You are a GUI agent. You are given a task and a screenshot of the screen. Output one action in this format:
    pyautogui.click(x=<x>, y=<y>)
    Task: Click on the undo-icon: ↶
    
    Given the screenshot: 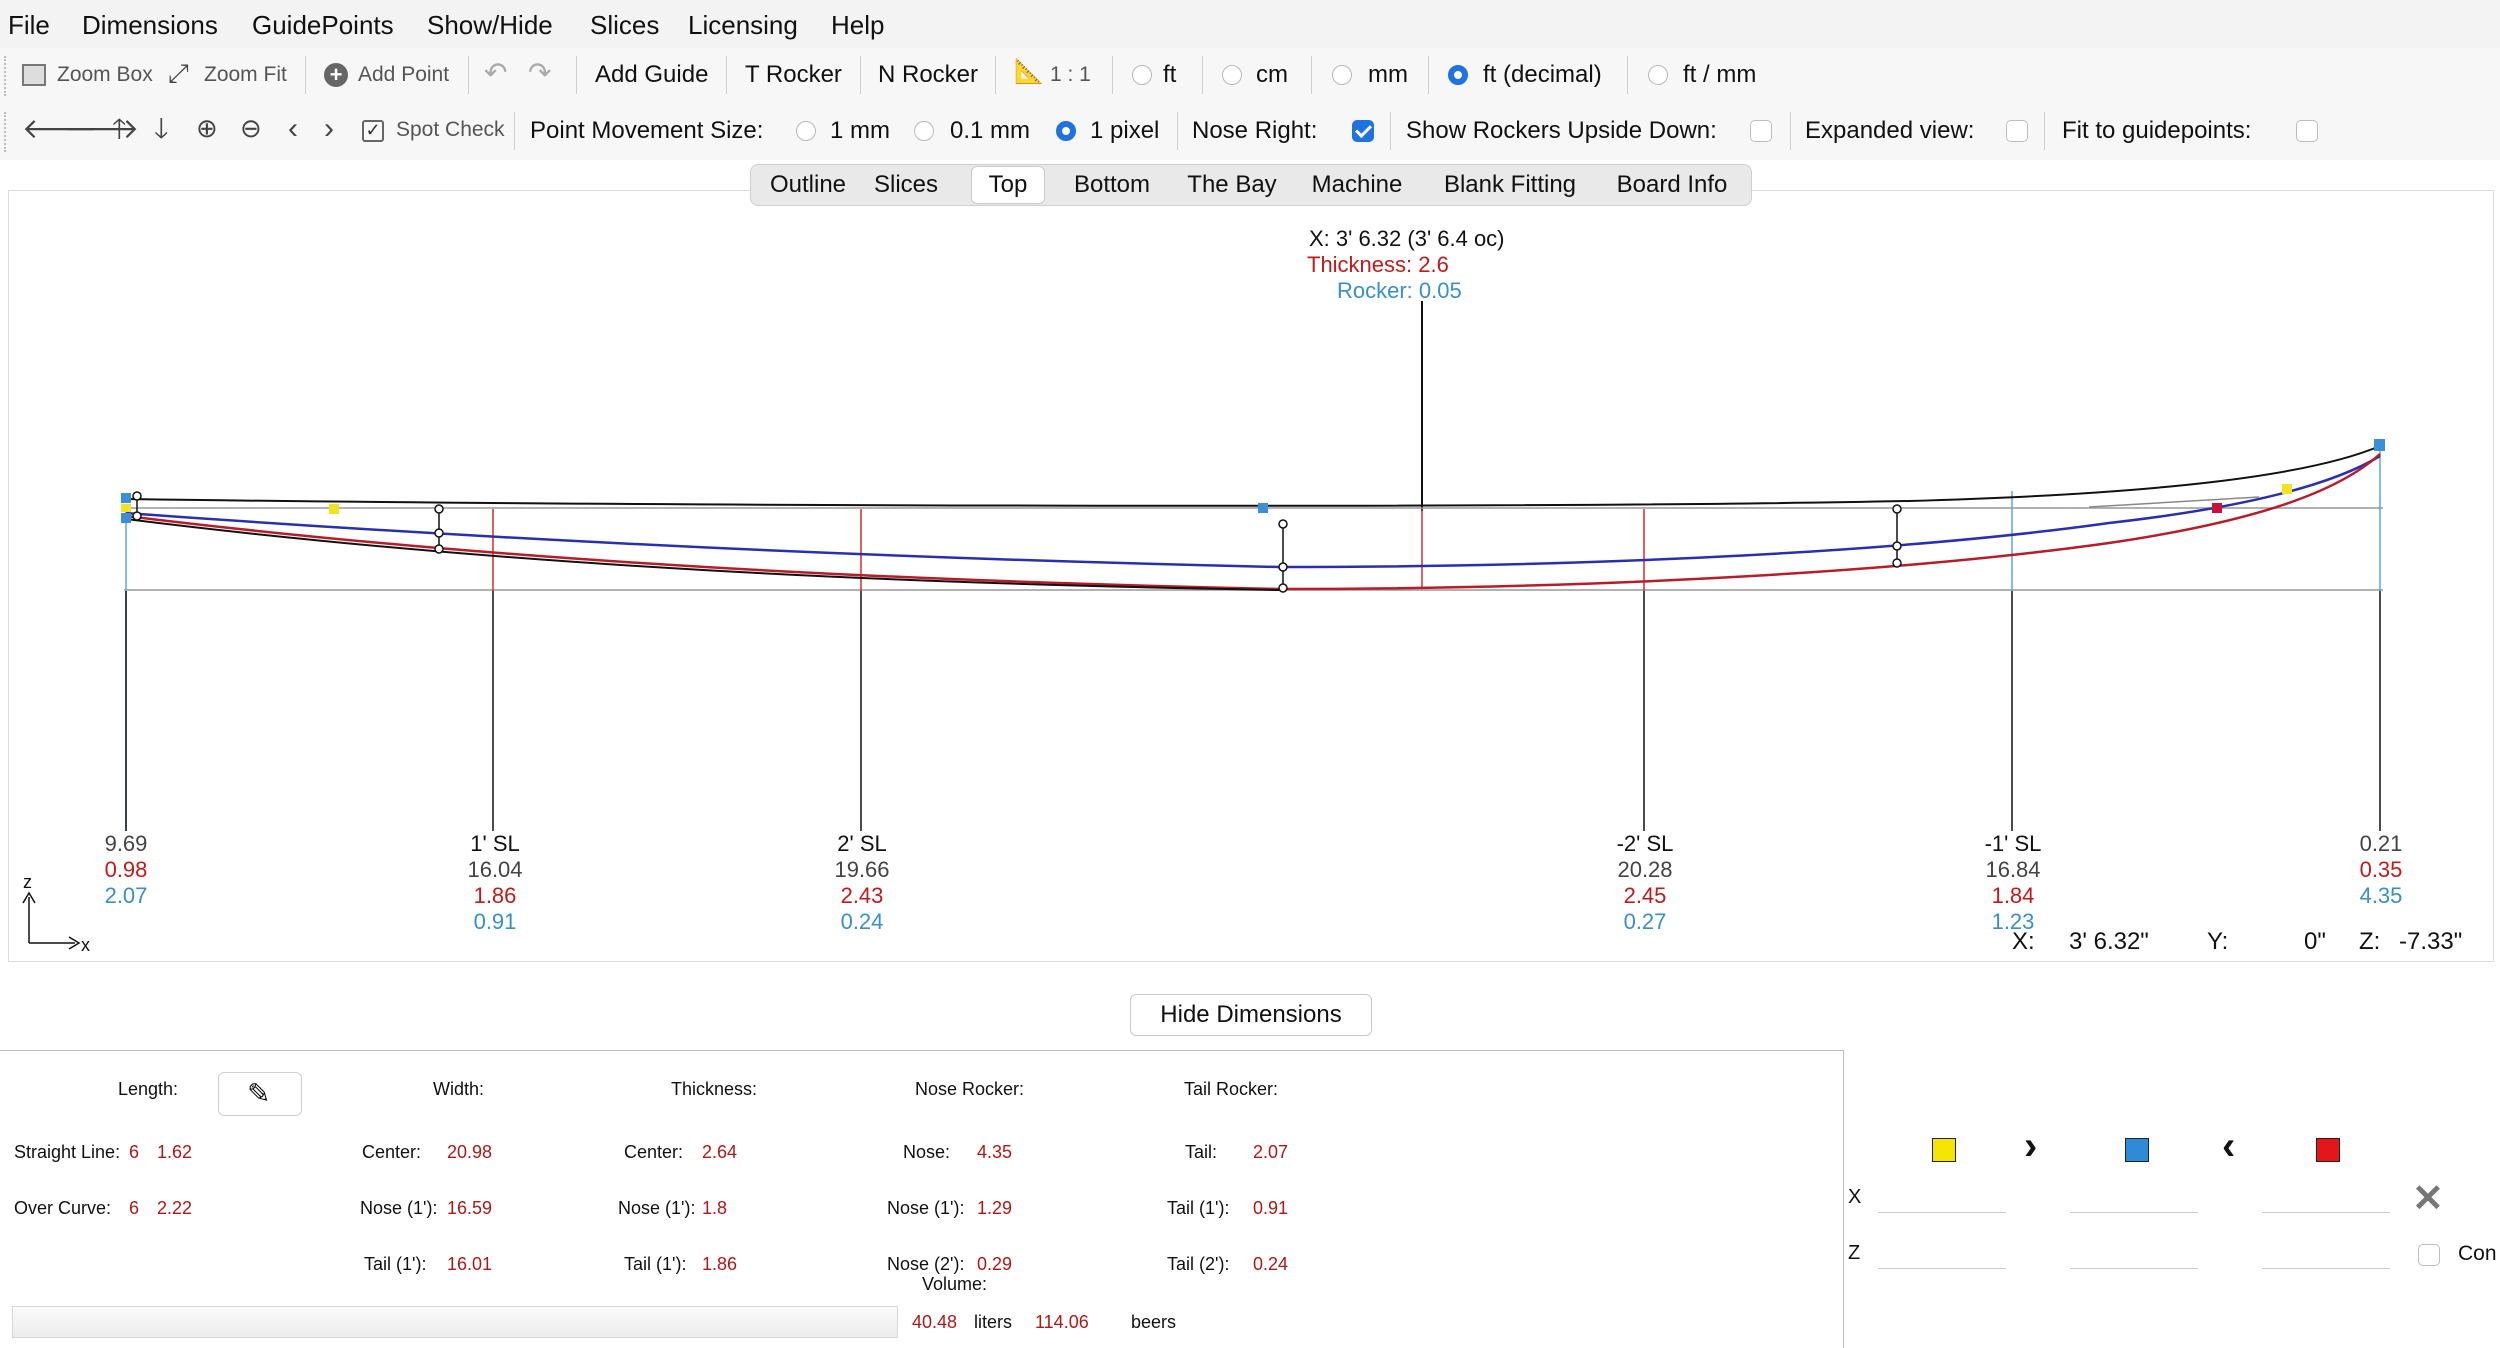 What is the action you would take?
    pyautogui.click(x=496, y=72)
    